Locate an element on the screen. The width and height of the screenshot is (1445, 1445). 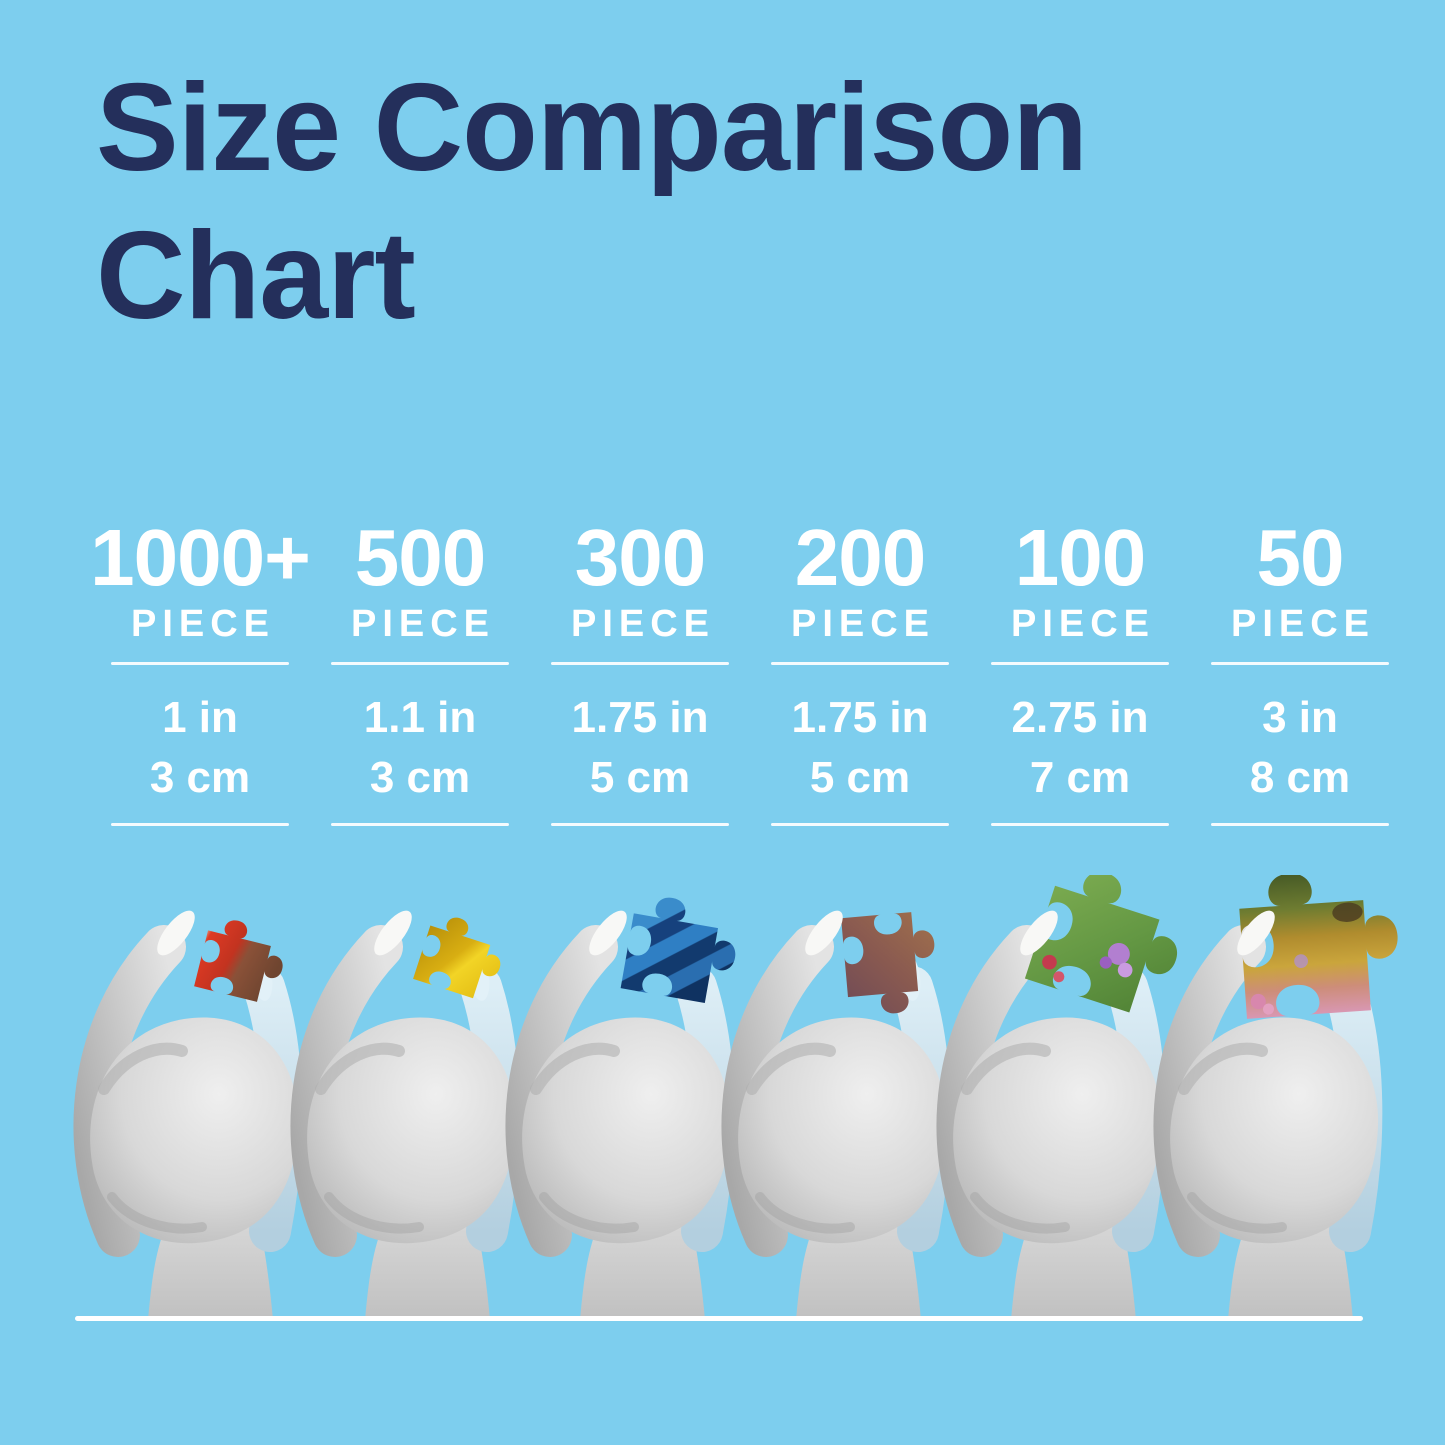
size-inches: 1 in is located at coordinates (200, 717).